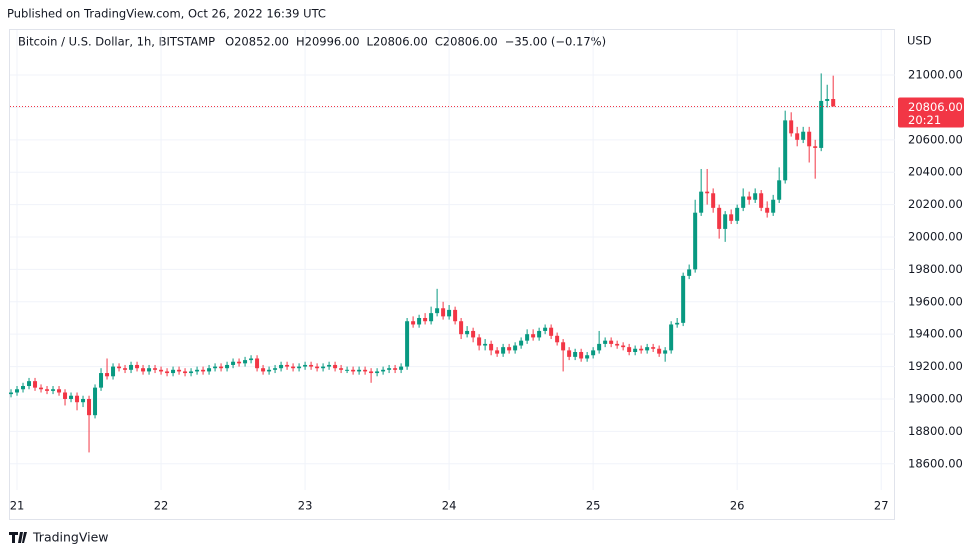  What do you see at coordinates (70, 537) in the screenshot?
I see `brand-name: TradingView` at bounding box center [70, 537].